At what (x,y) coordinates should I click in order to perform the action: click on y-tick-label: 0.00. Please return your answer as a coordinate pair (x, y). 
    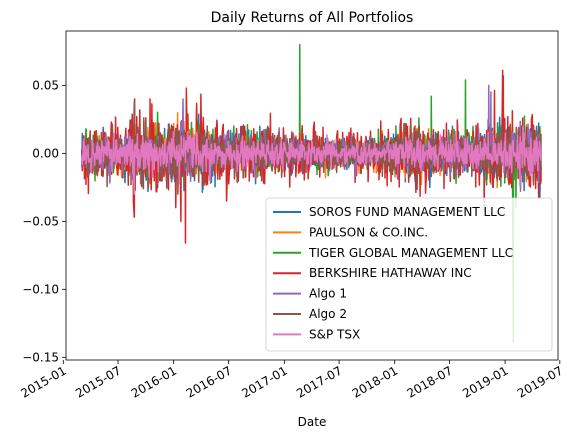
    Looking at the image, I should click on (45, 153).